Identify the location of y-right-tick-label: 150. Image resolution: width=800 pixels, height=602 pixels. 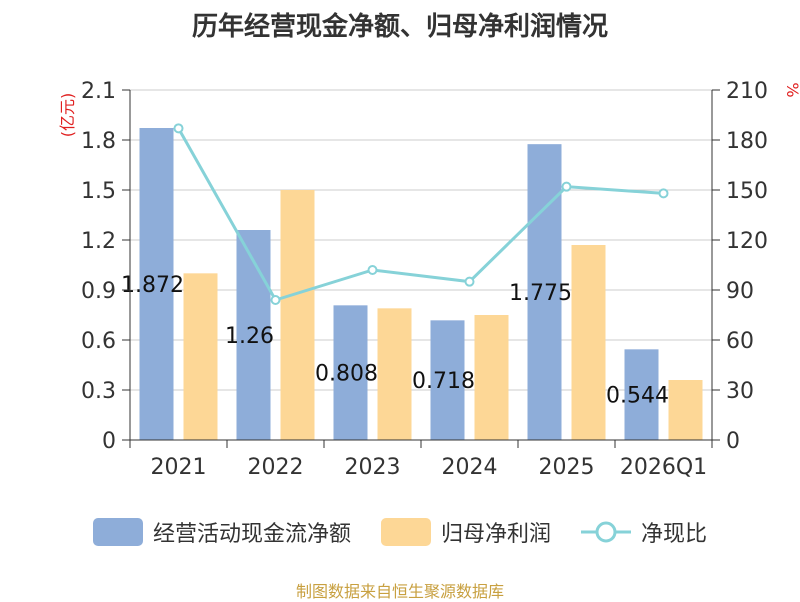
(747, 191).